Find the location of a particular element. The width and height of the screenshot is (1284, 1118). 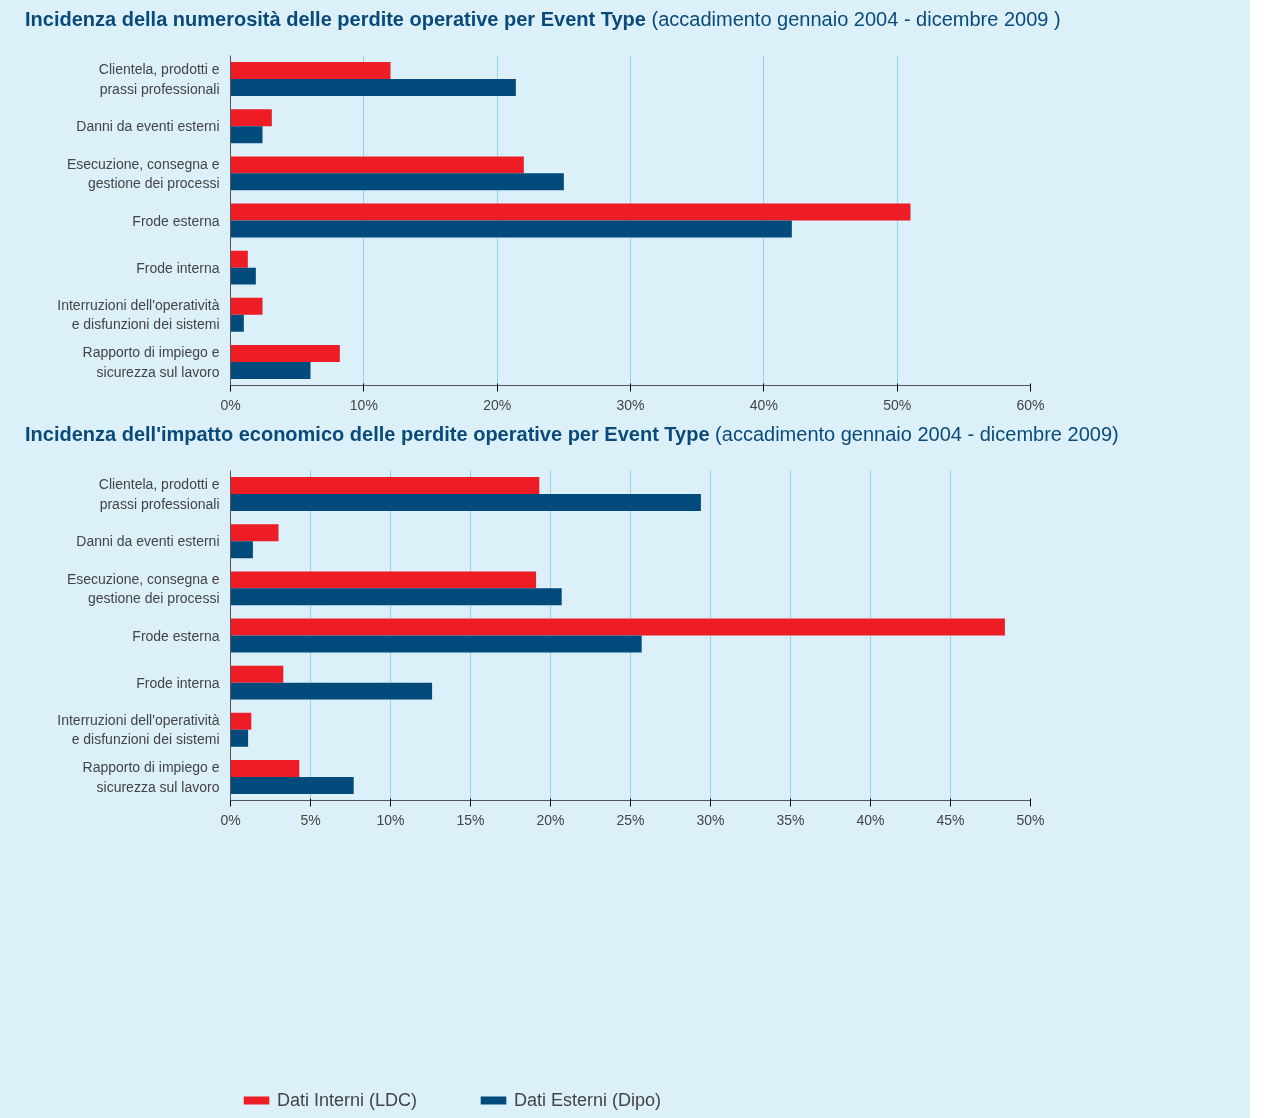

x-tick-label: 5% is located at coordinates (310, 819).